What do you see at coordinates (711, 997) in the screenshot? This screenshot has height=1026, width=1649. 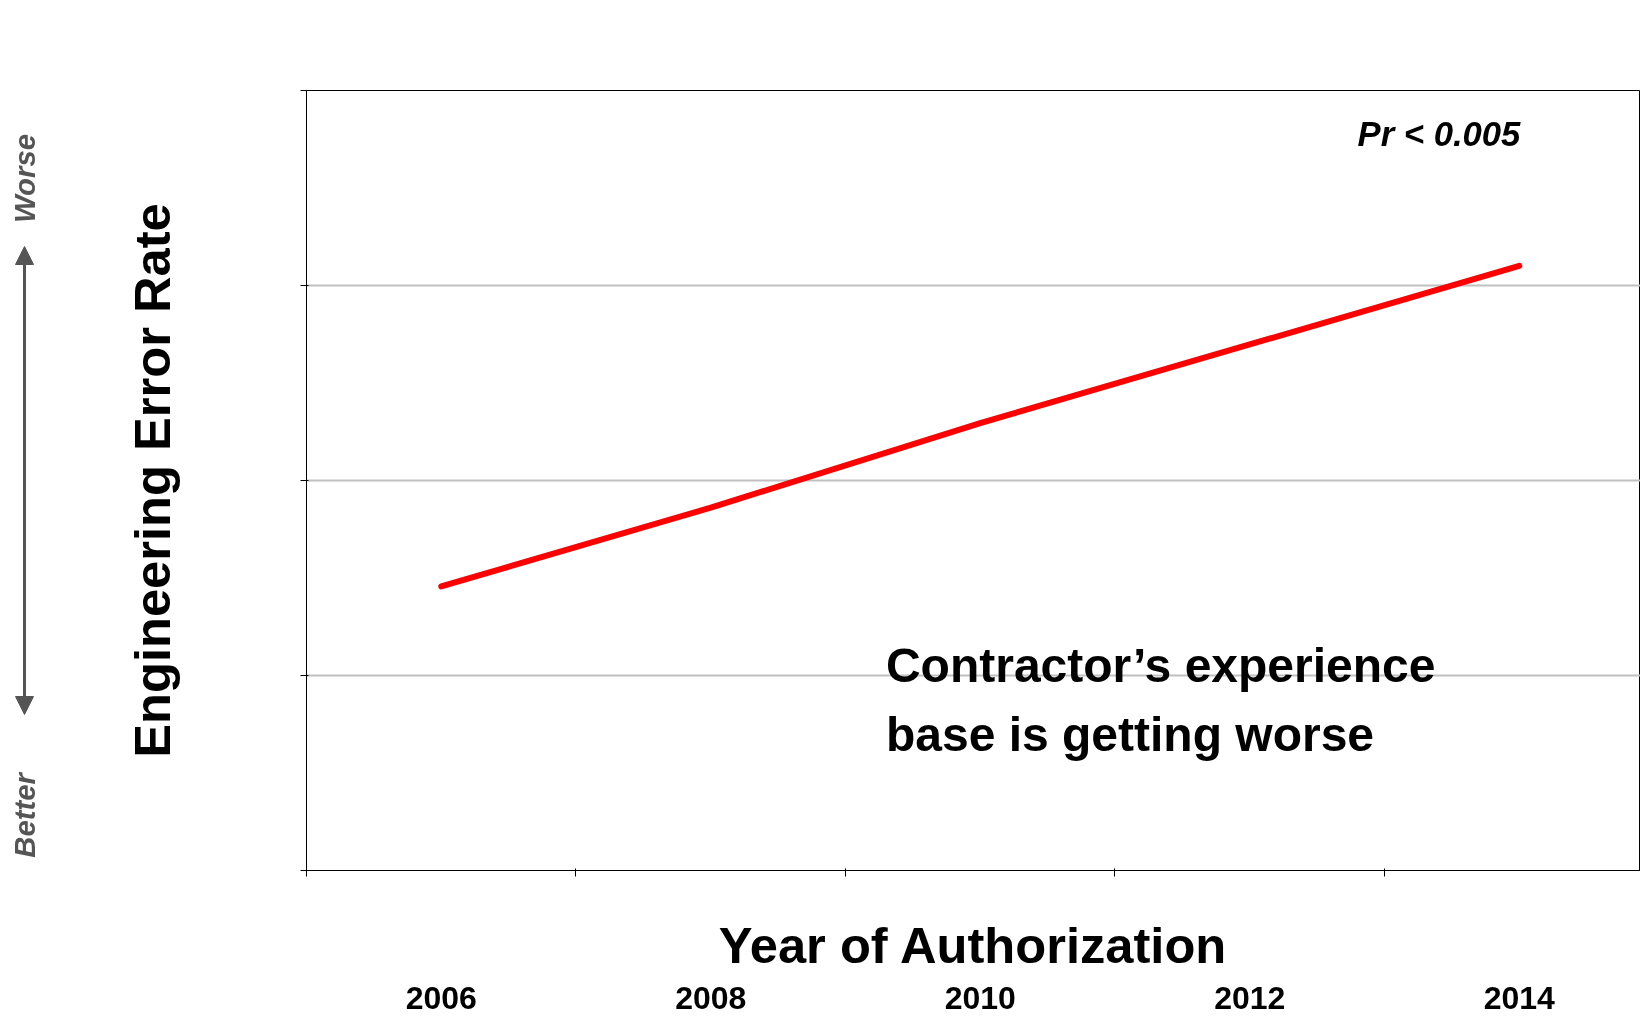 I see `x-tick-label: 2008` at bounding box center [711, 997].